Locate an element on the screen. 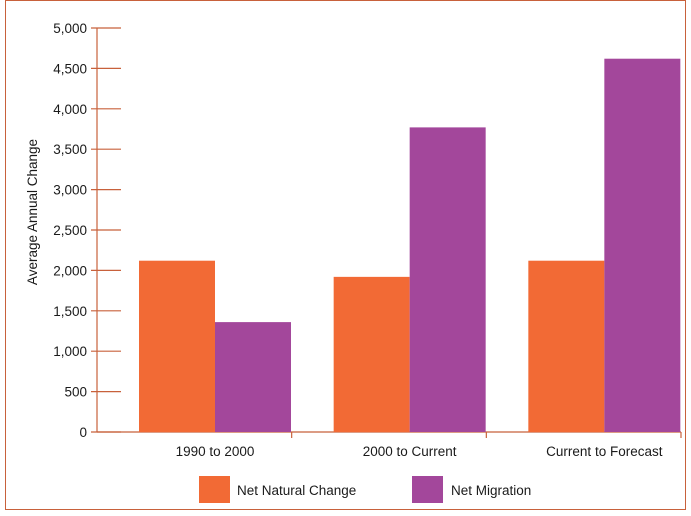  x-tick-label: Current to Forecast is located at coordinates (604, 451).